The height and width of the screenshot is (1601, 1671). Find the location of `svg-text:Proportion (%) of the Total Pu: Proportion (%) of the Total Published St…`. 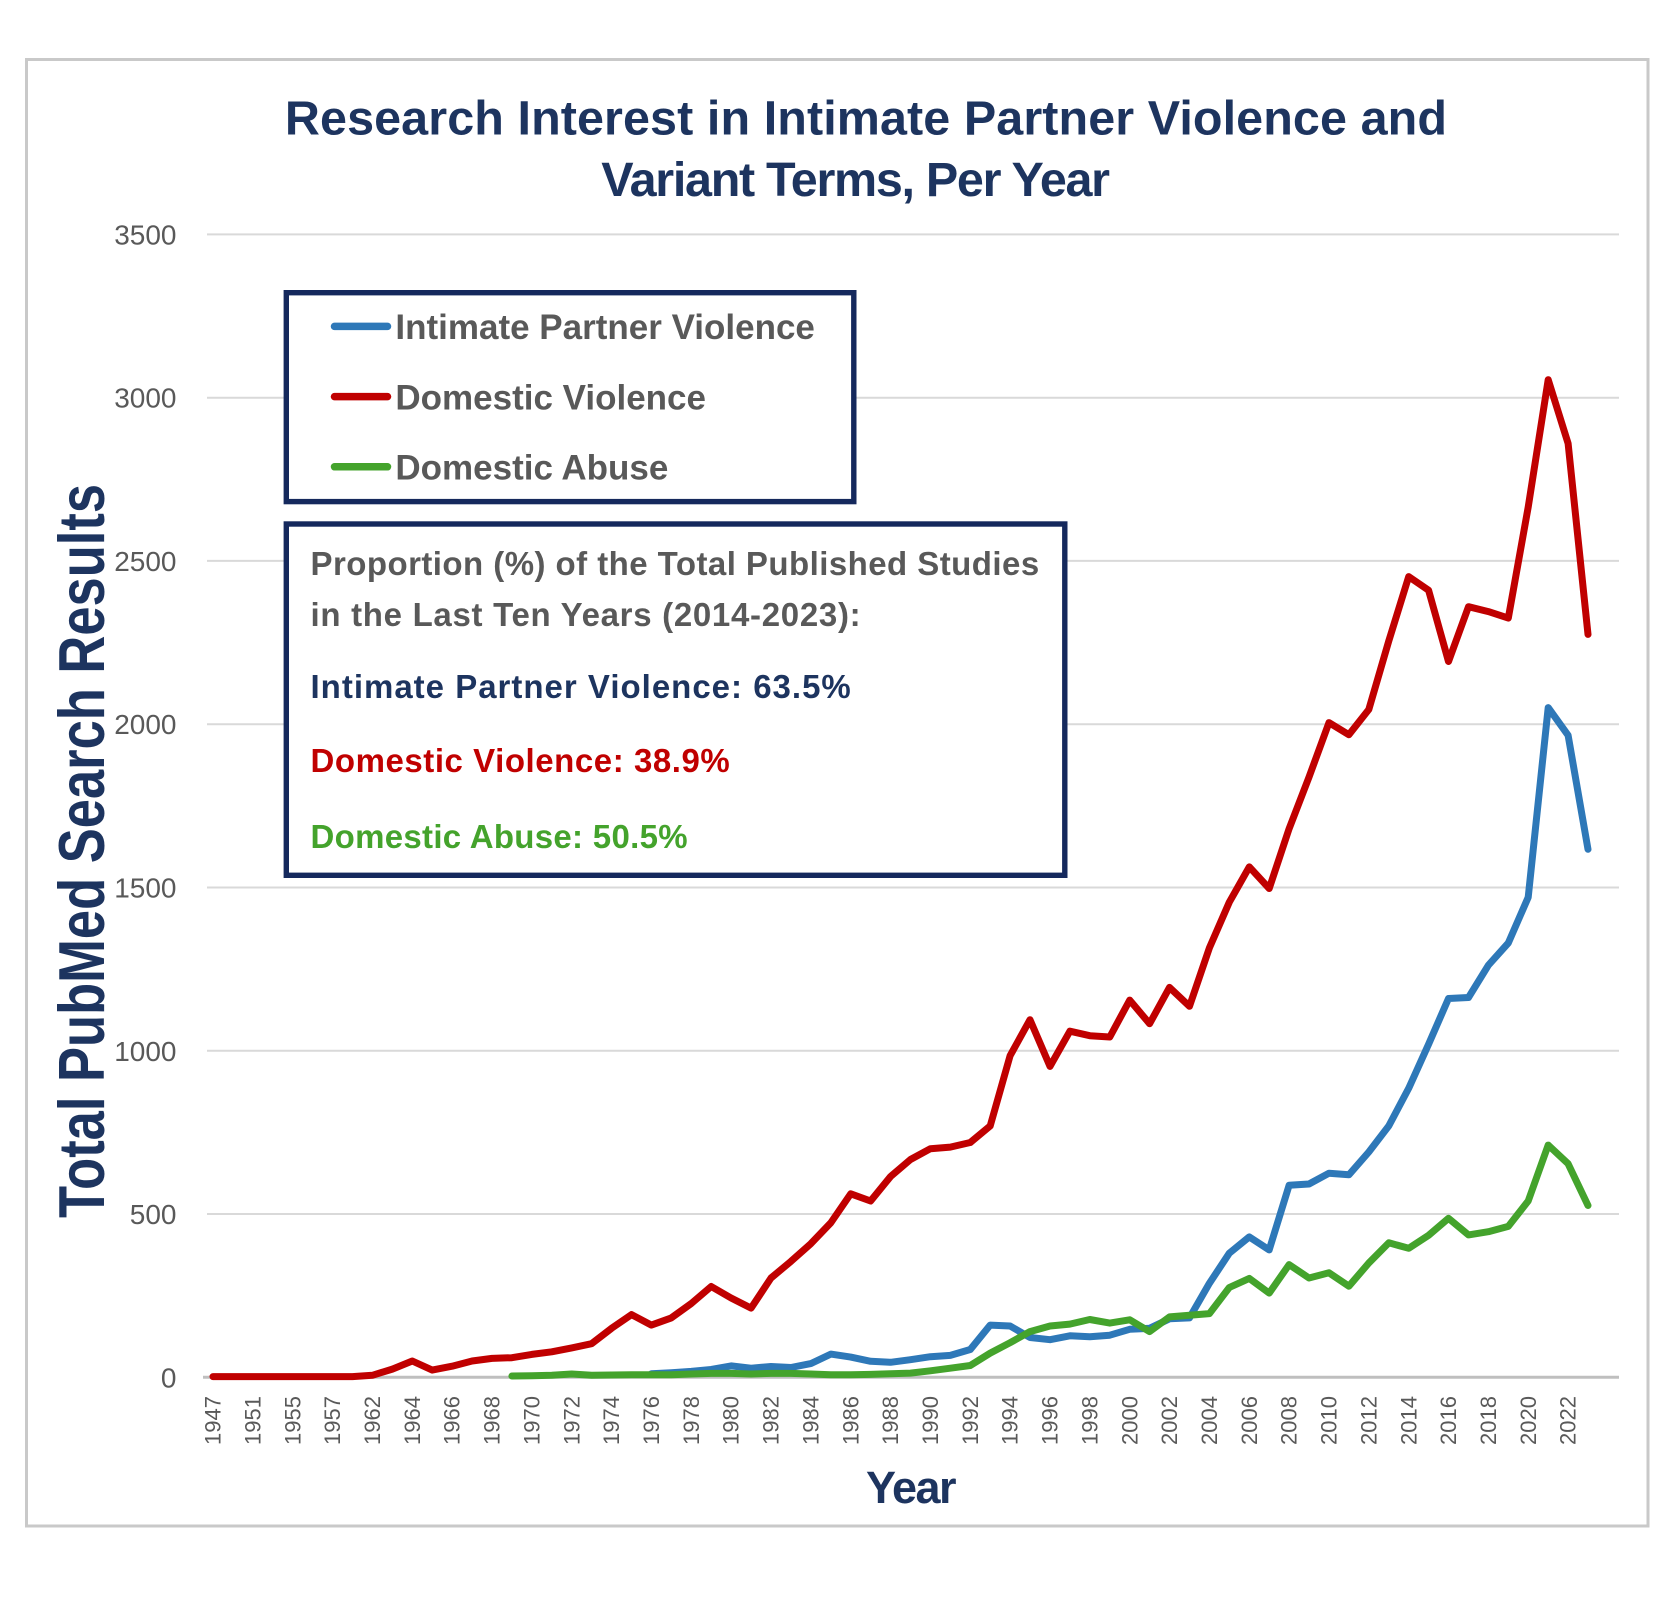

svg-text:Proportion (%) of the Total Pu: Proportion (%) of the Total Published St… is located at coordinates (675, 563).